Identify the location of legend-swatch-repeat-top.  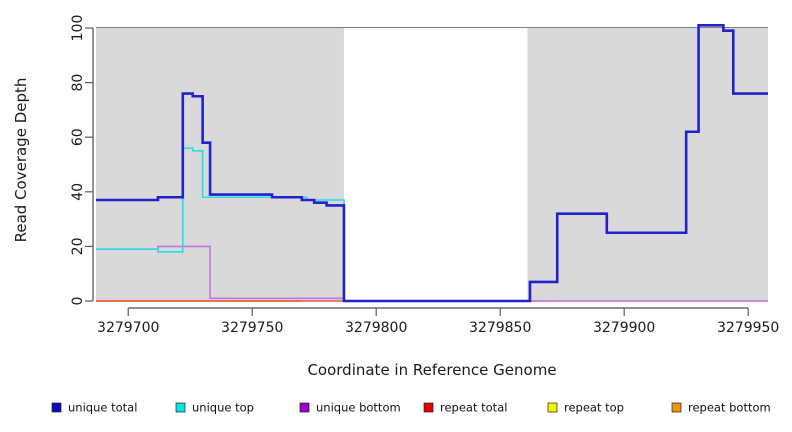
(552, 407).